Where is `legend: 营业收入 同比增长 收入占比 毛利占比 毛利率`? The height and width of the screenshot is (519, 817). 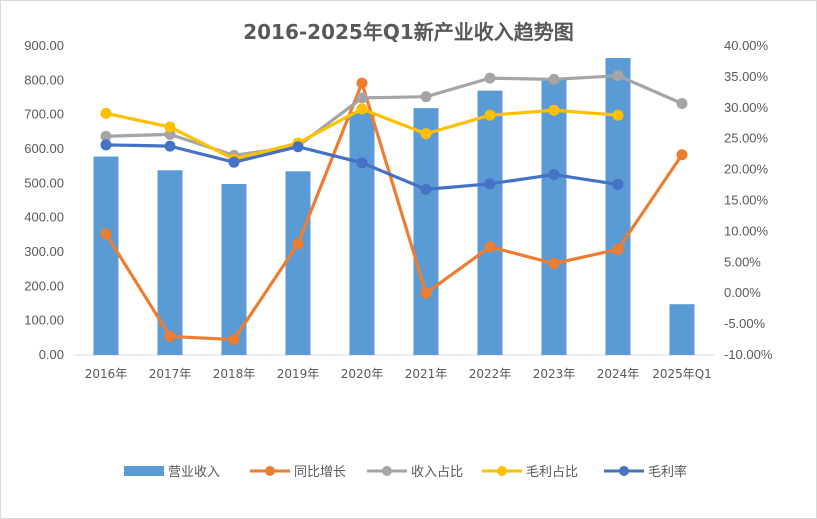 legend: 营业收入 同比增长 收入占比 毛利占比 毛利率 is located at coordinates (405, 472).